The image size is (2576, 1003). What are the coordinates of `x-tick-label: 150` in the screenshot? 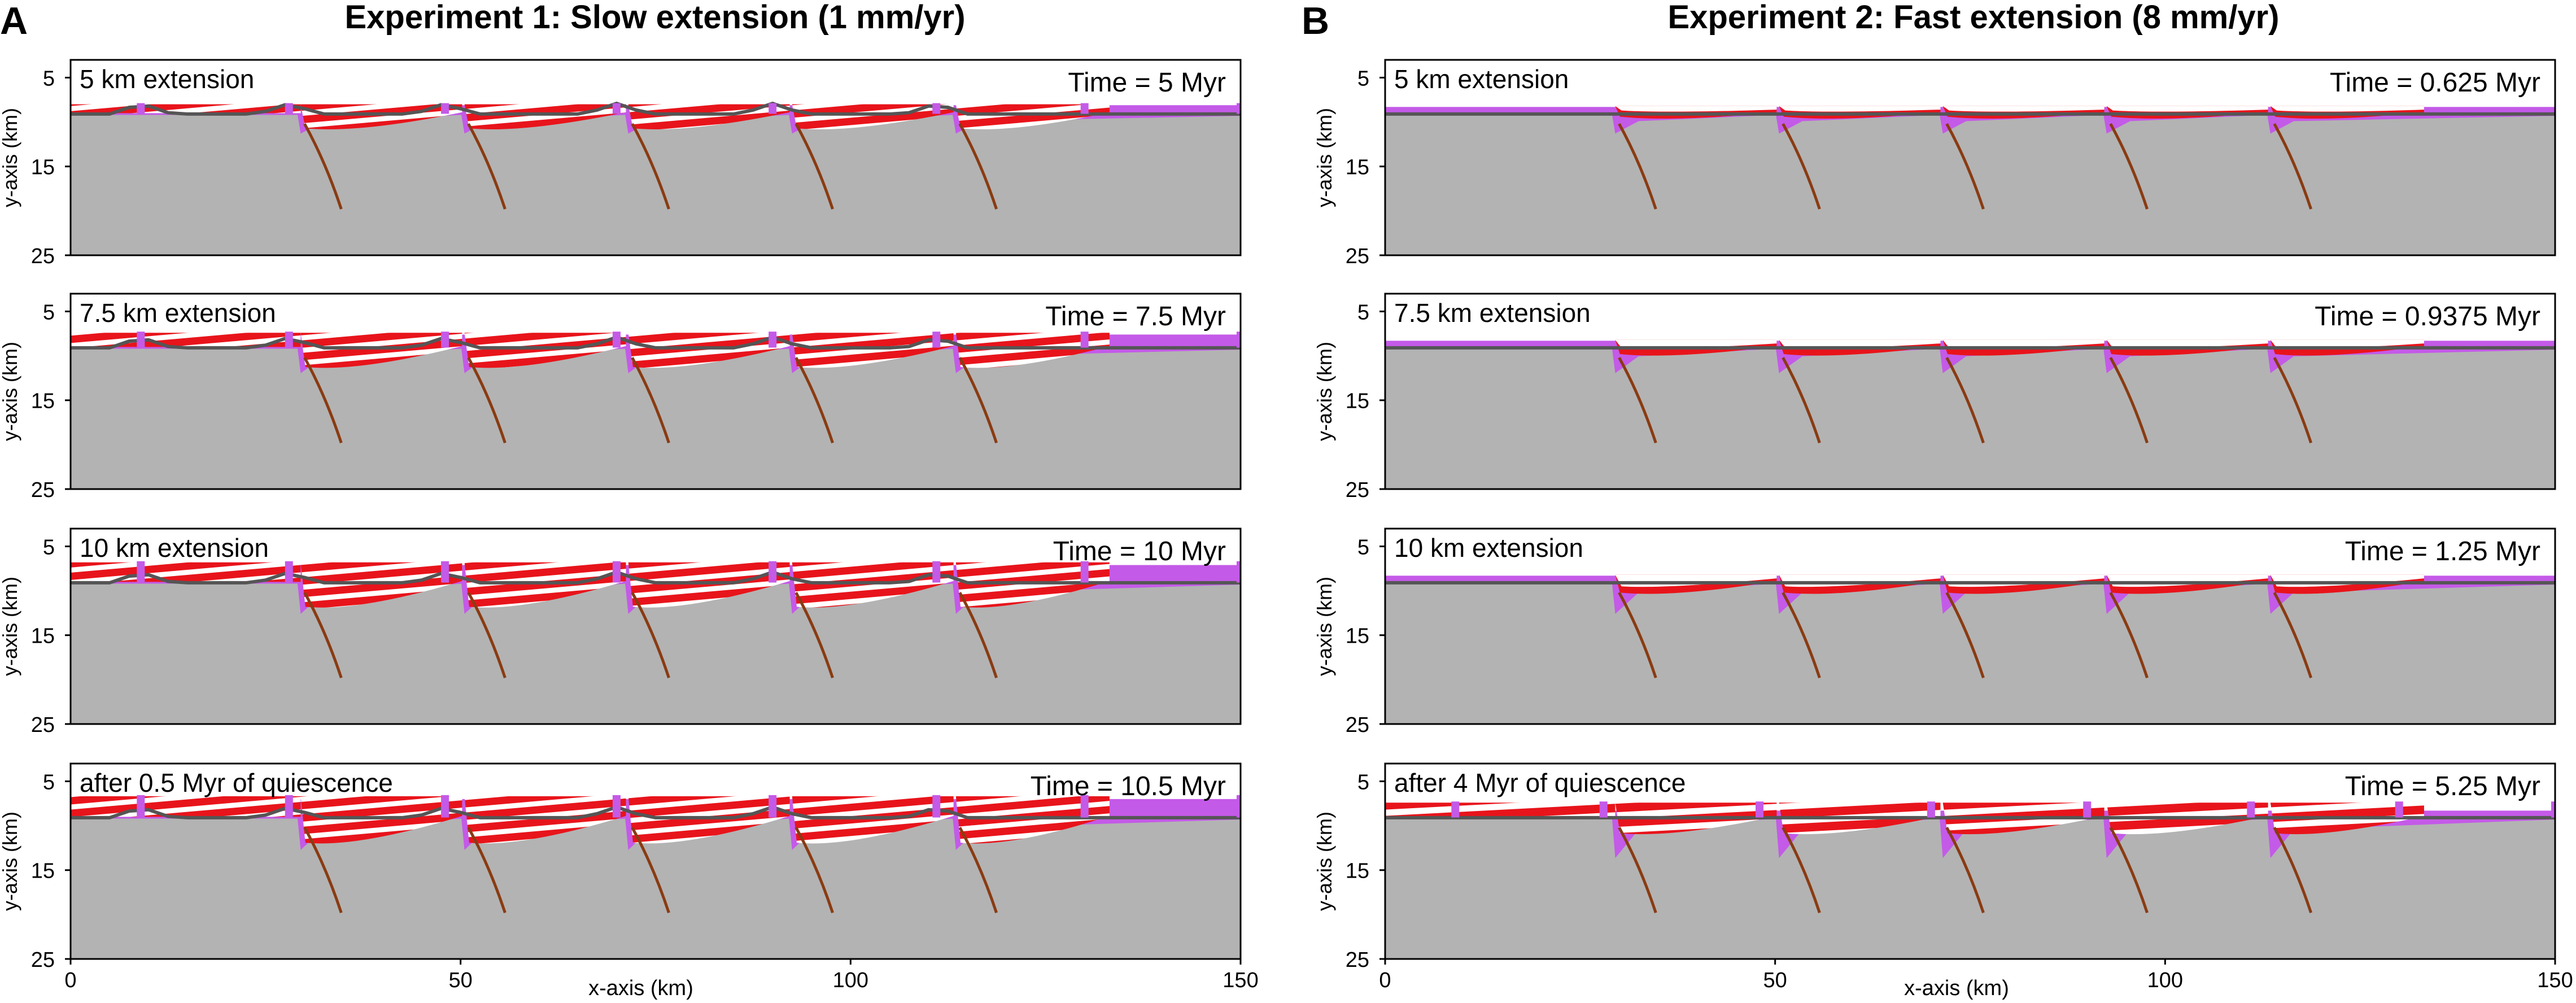 It's located at (2555, 980).